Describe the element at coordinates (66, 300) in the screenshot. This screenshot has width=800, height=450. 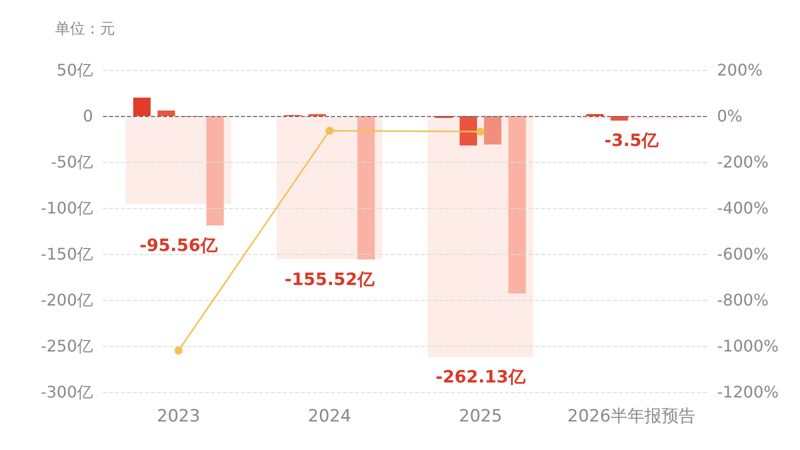
I see `y-tick-label: -200亿` at that location.